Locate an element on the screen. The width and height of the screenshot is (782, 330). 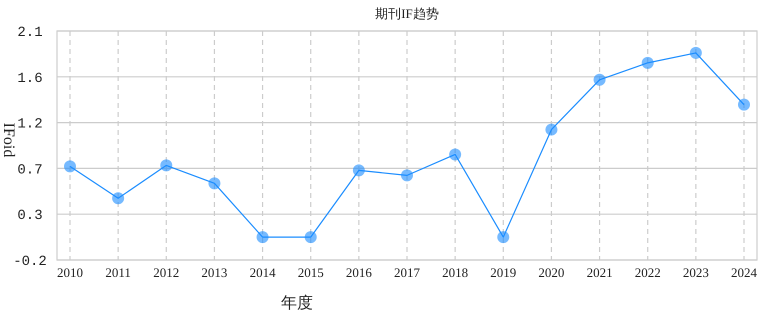
x-tick-label: 2022 is located at coordinates (647, 272).